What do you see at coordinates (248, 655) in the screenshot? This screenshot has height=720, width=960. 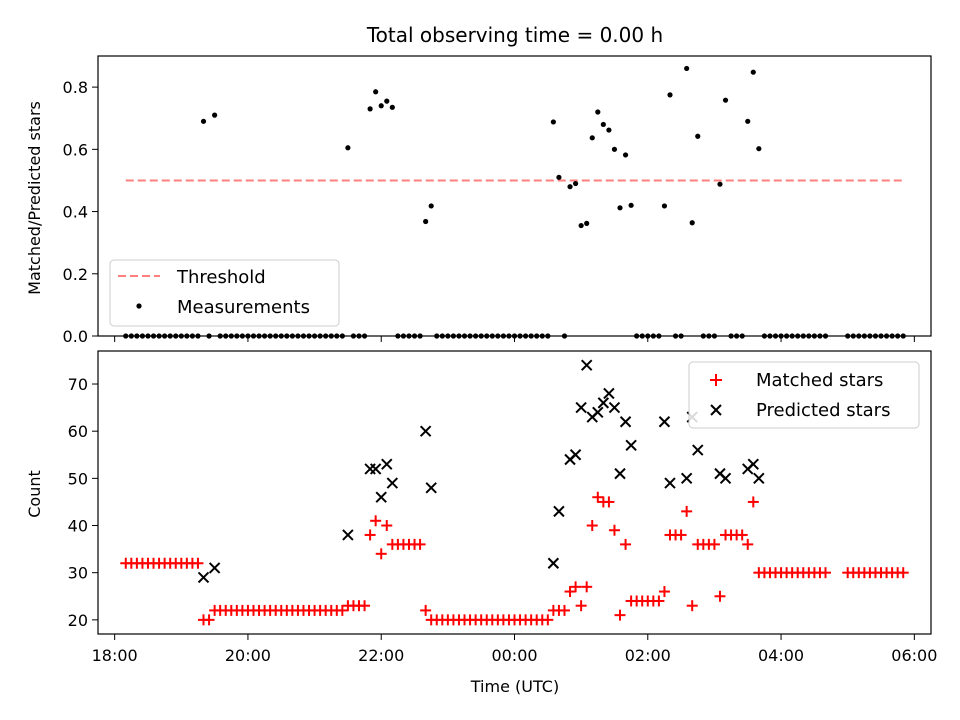 I see `x-tick-label: 20:00` at bounding box center [248, 655].